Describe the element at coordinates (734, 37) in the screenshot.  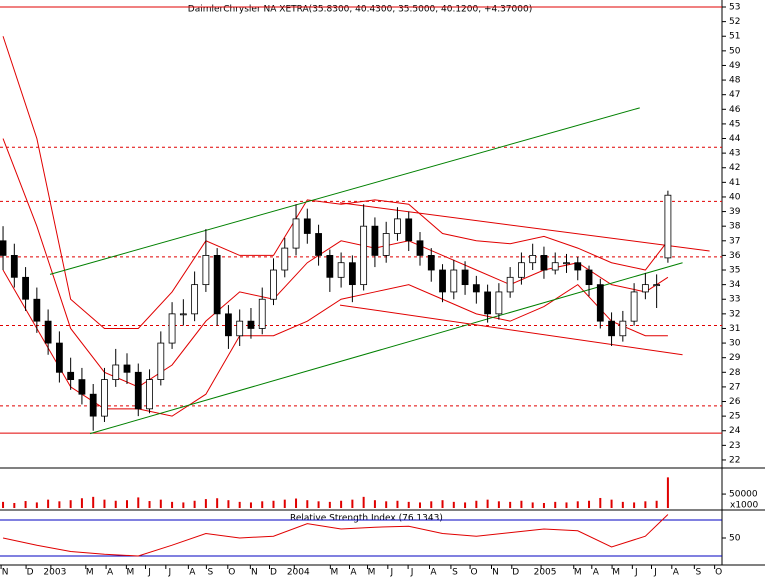
I see `y-tick-label: 51` at that location.